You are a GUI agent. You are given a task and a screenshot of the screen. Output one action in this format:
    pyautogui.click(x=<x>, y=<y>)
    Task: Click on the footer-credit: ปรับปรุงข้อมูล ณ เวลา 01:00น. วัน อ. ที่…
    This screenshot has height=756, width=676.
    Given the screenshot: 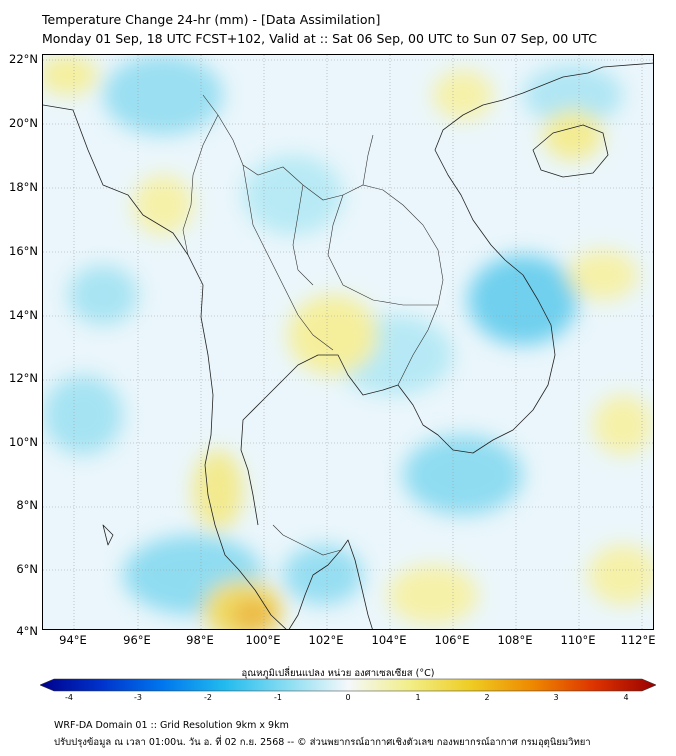 What is the action you would take?
    pyautogui.click(x=322, y=742)
    